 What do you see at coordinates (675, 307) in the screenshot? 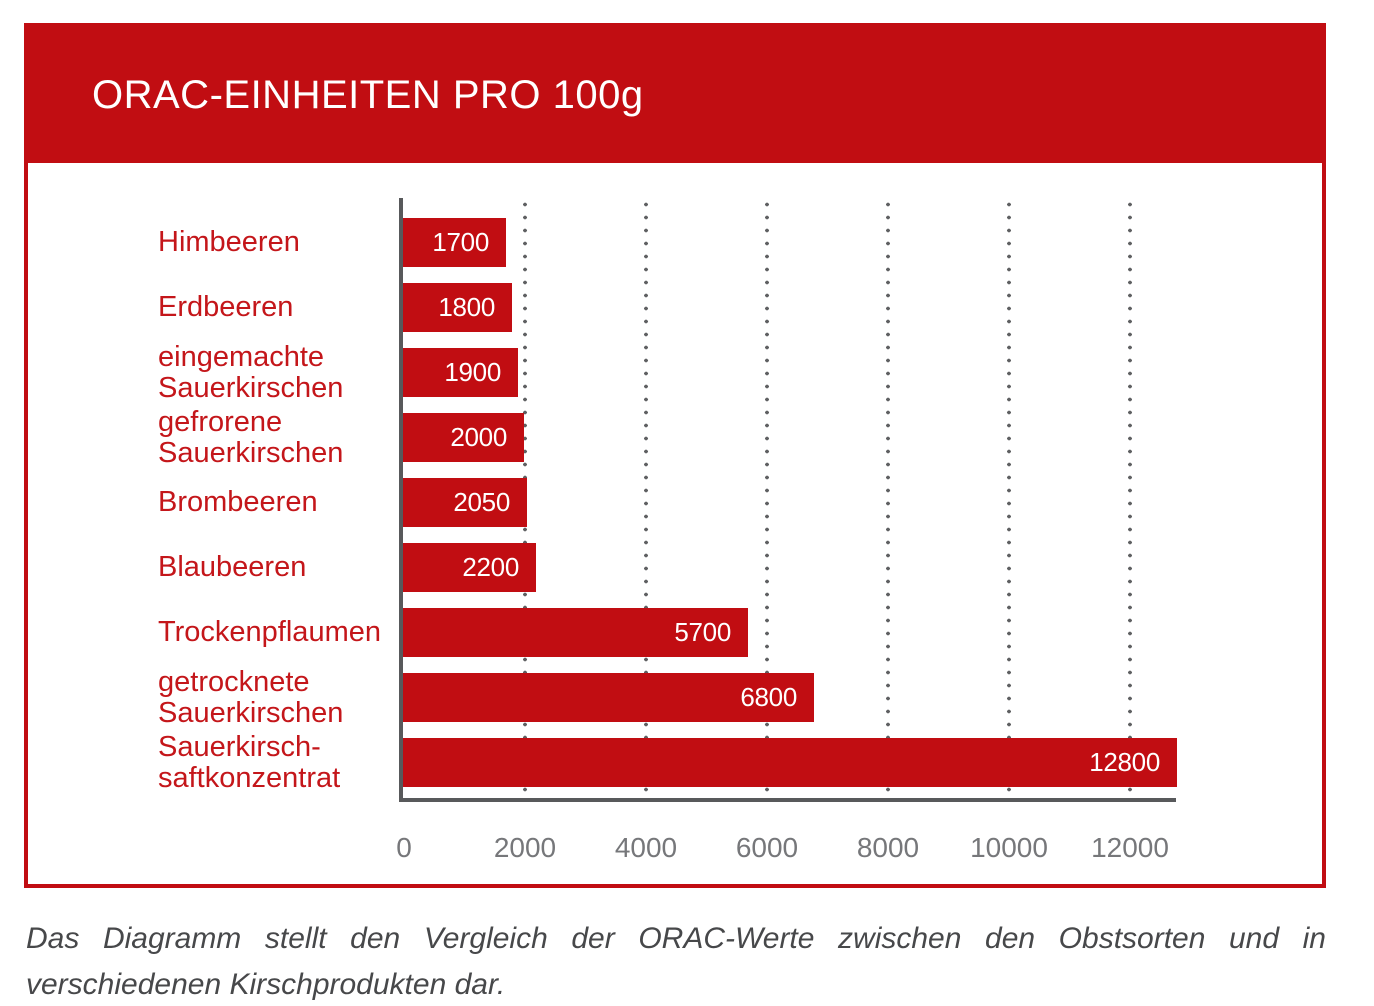
I see `bar-row: Erdbeeren 1800` at bounding box center [675, 307].